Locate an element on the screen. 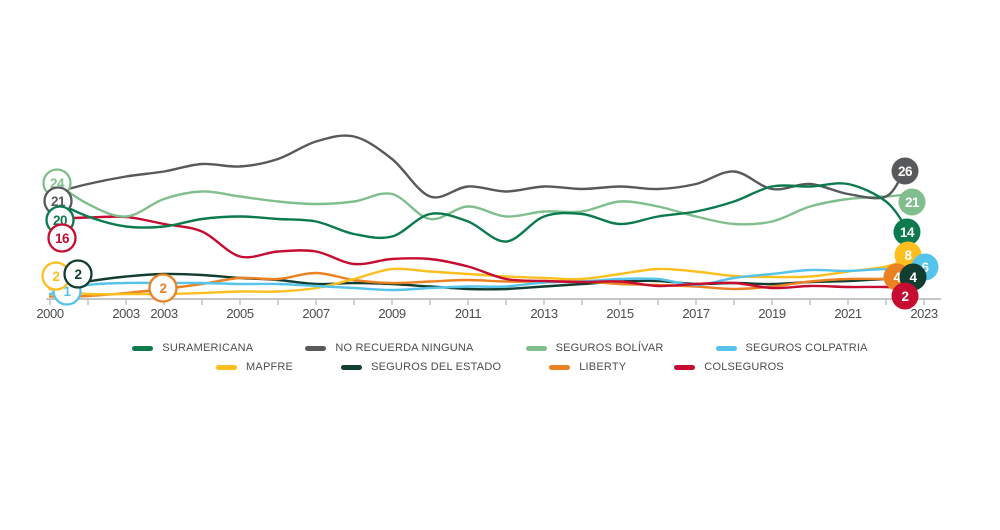 Image resolution: width=1000 pixels, height=530 pixels. legend-label: SEGUROS BOLÍVAR is located at coordinates (609, 348).